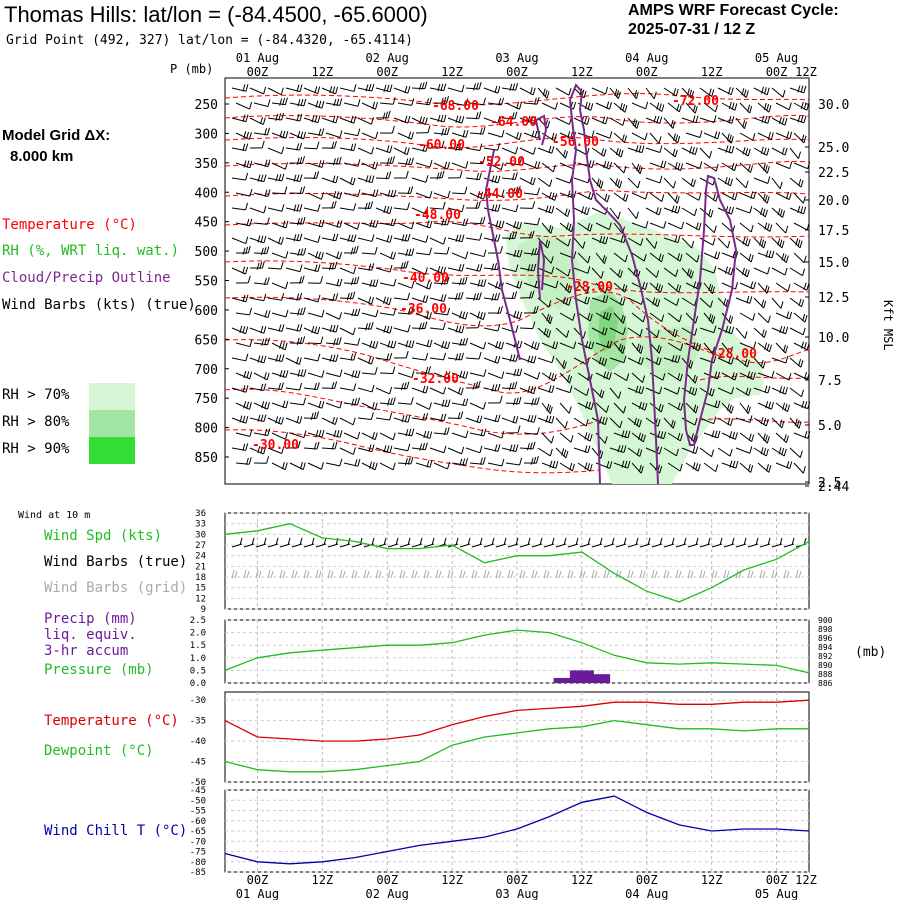  What do you see at coordinates (56, 135) in the screenshot?
I see `model-grid-label: Model Grid ΔX:` at bounding box center [56, 135].